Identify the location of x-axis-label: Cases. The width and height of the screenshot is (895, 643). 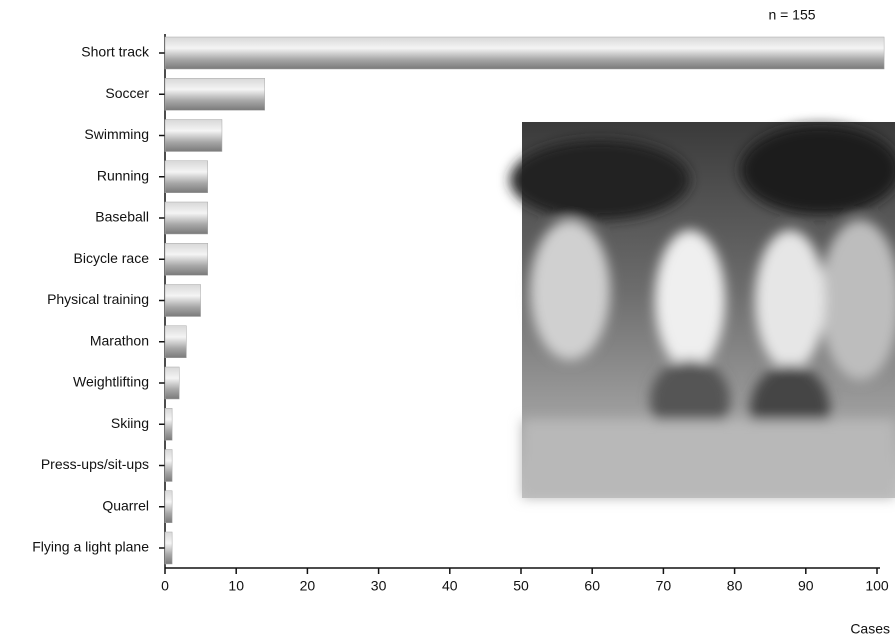
(870, 629).